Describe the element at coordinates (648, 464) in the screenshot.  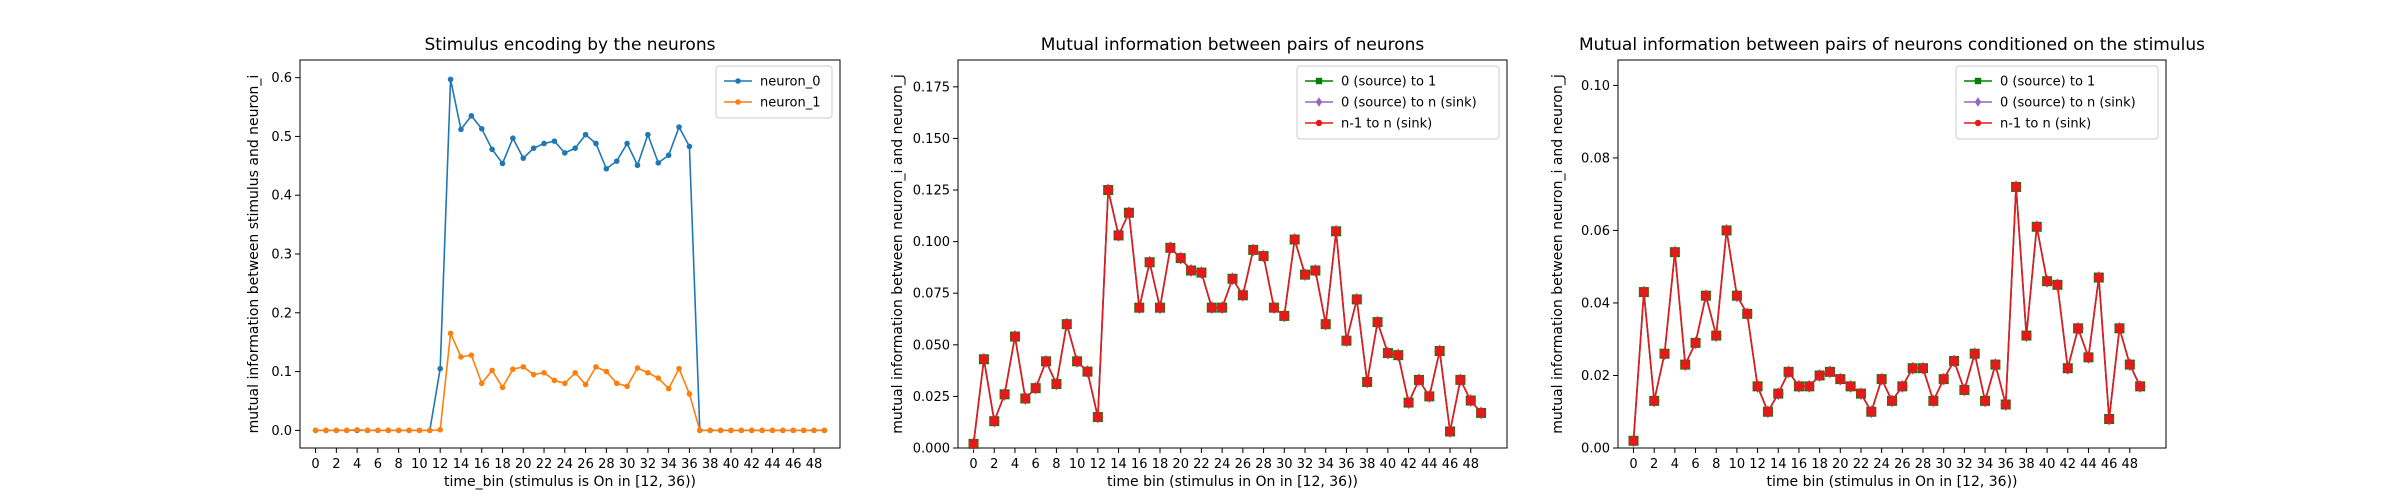
I see `x-tick-label: 32` at that location.